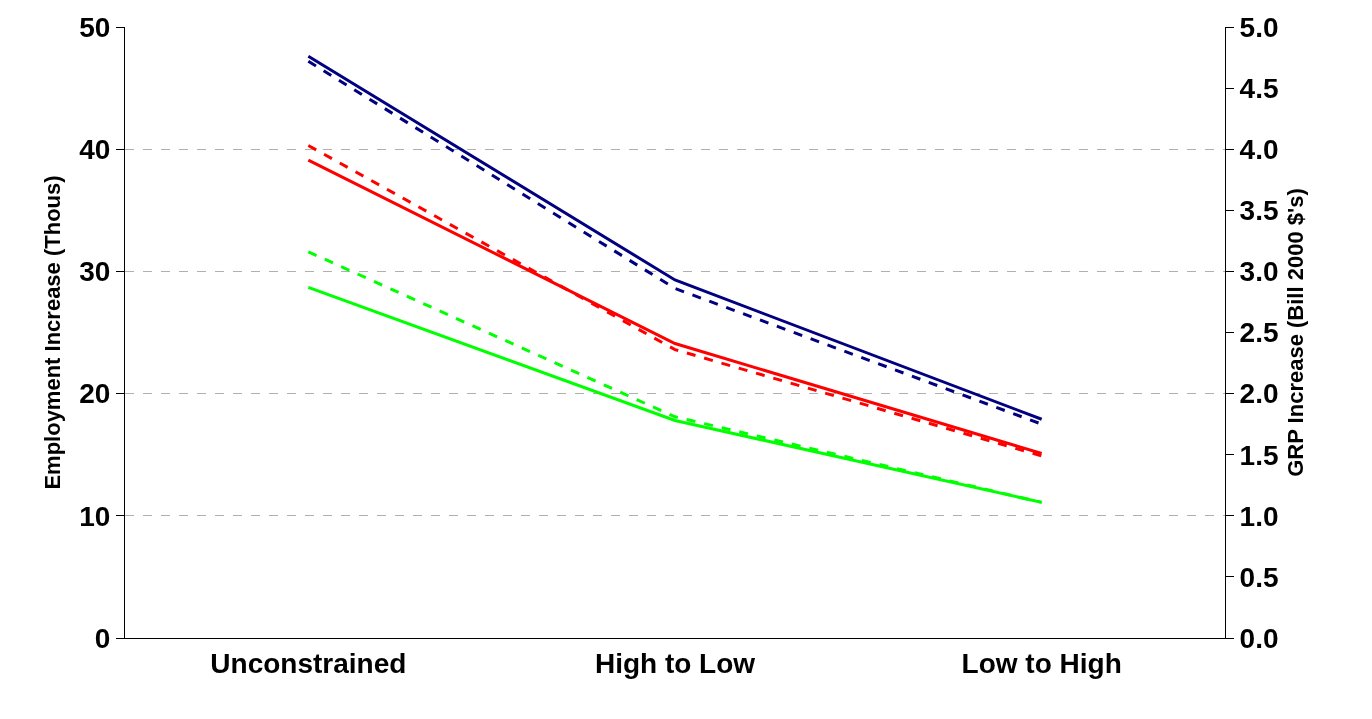  What do you see at coordinates (1259, 272) in the screenshot?
I see `y2-tick-label: 3.0` at bounding box center [1259, 272].